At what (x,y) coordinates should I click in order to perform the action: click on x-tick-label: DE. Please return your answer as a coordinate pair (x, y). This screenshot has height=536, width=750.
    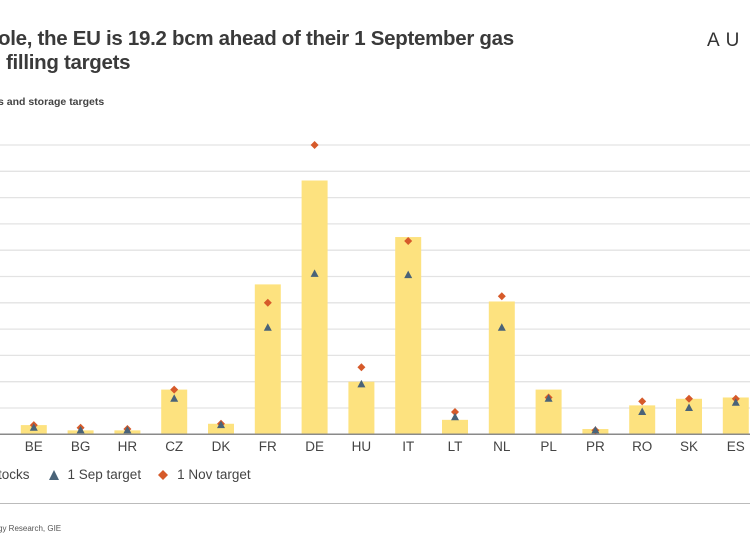
    Looking at the image, I should click on (314, 446).